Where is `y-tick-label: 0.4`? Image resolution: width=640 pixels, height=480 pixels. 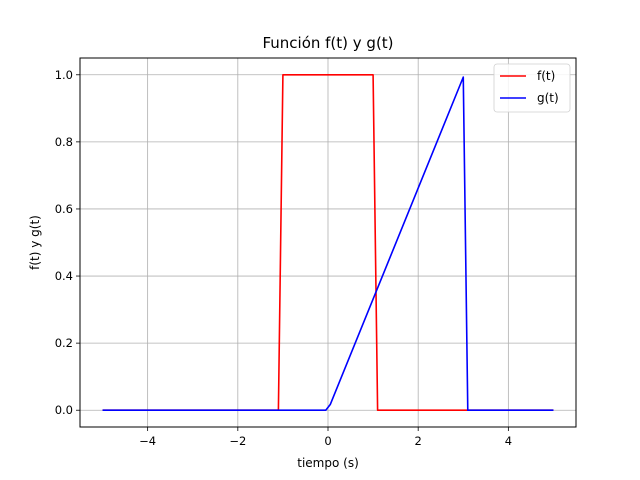
y-tick-label: 0.4 is located at coordinates (64, 276).